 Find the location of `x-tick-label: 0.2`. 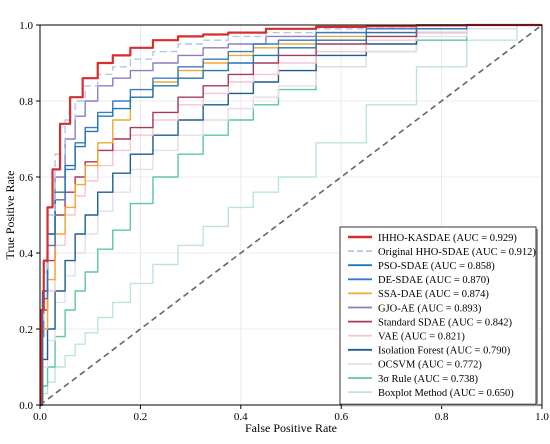

x-tick-label: 0.2 is located at coordinates (141, 417).